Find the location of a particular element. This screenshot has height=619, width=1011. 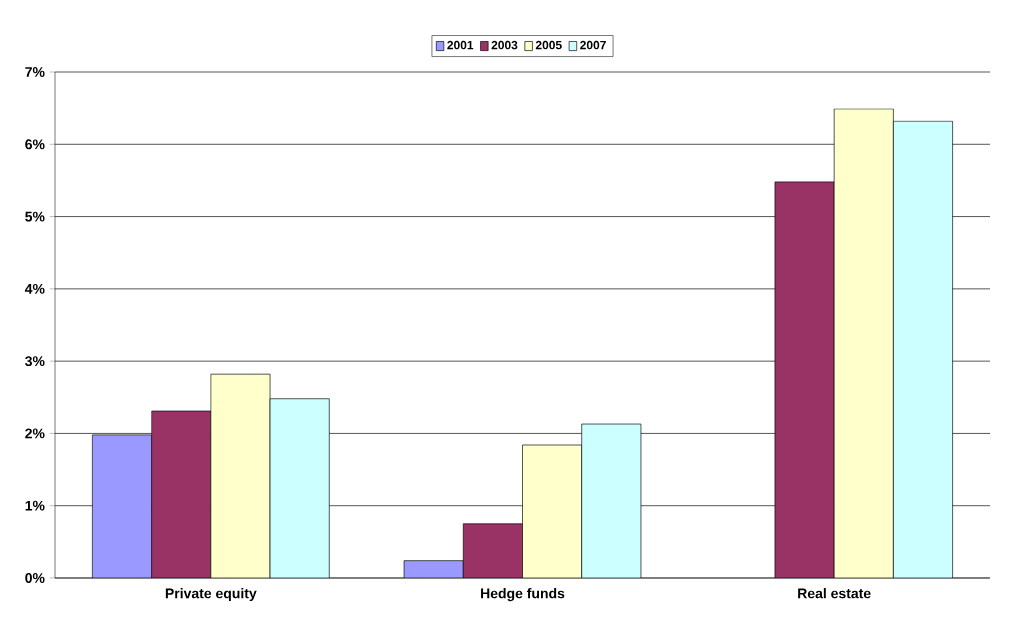

y-tick-label: 7% is located at coordinates (35, 72).